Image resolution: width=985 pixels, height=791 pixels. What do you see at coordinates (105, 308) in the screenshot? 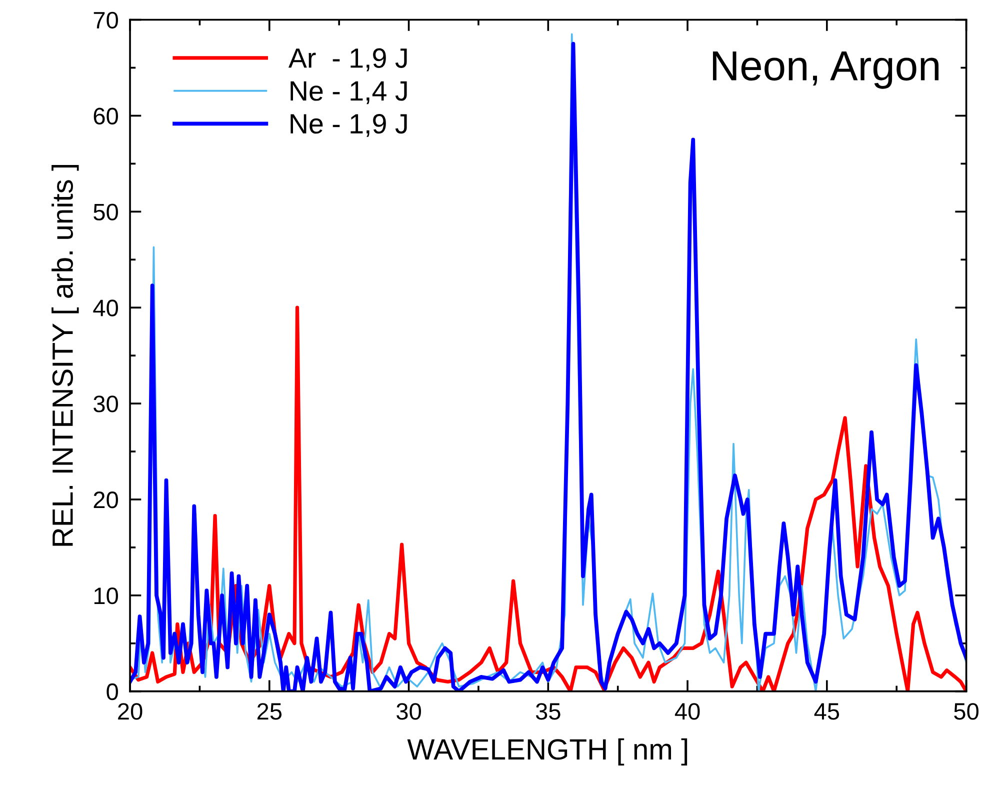
I see `y-tick-label: 40` at bounding box center [105, 308].